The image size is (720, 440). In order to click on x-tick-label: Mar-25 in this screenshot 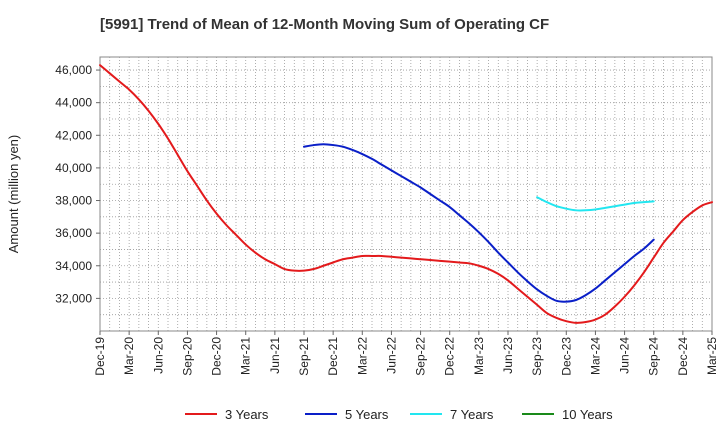, I will do `click(712, 356)`.